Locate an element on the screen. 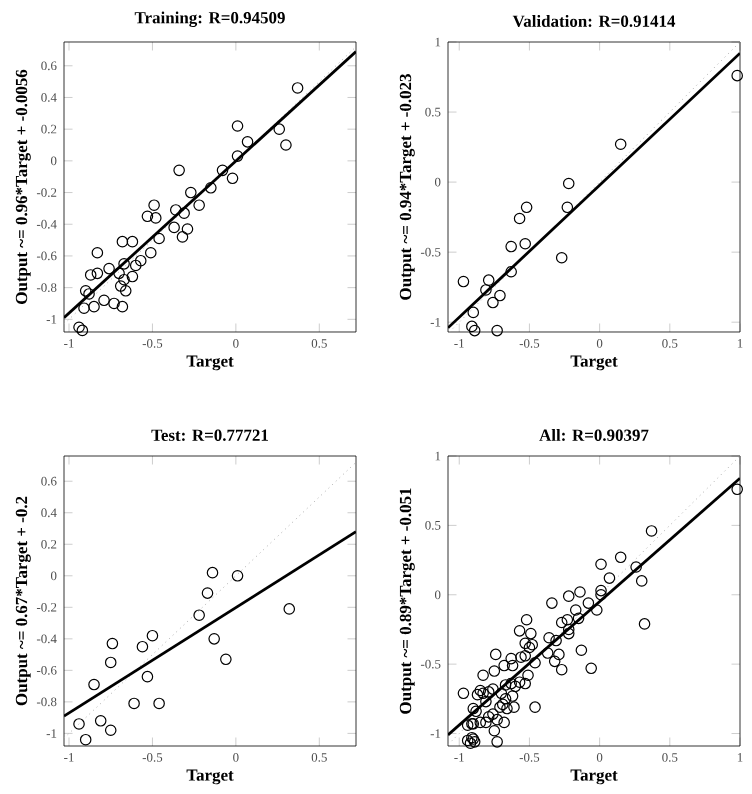  chart-title: Training: R=0.94509 is located at coordinates (209, 19).